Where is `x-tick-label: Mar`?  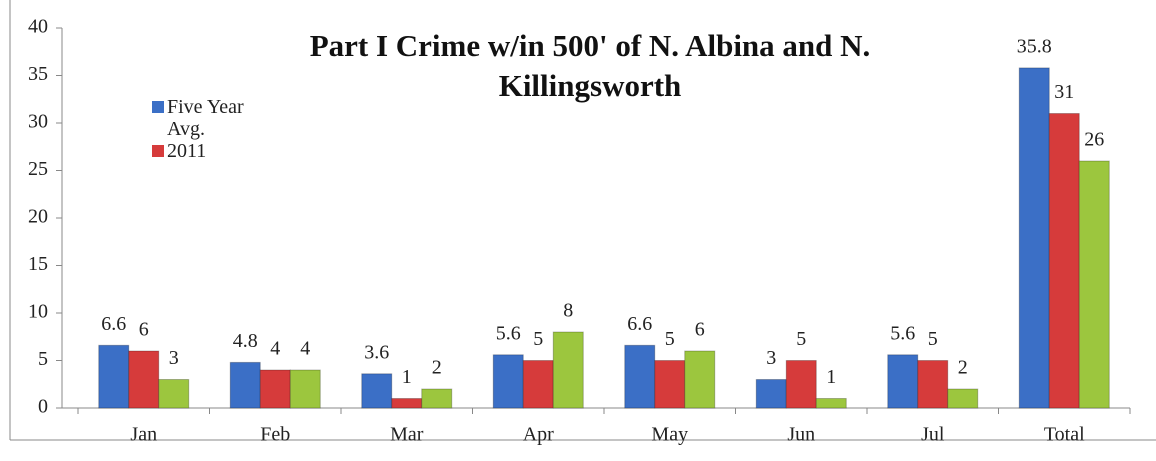 x-tick-label: Mar is located at coordinates (407, 435).